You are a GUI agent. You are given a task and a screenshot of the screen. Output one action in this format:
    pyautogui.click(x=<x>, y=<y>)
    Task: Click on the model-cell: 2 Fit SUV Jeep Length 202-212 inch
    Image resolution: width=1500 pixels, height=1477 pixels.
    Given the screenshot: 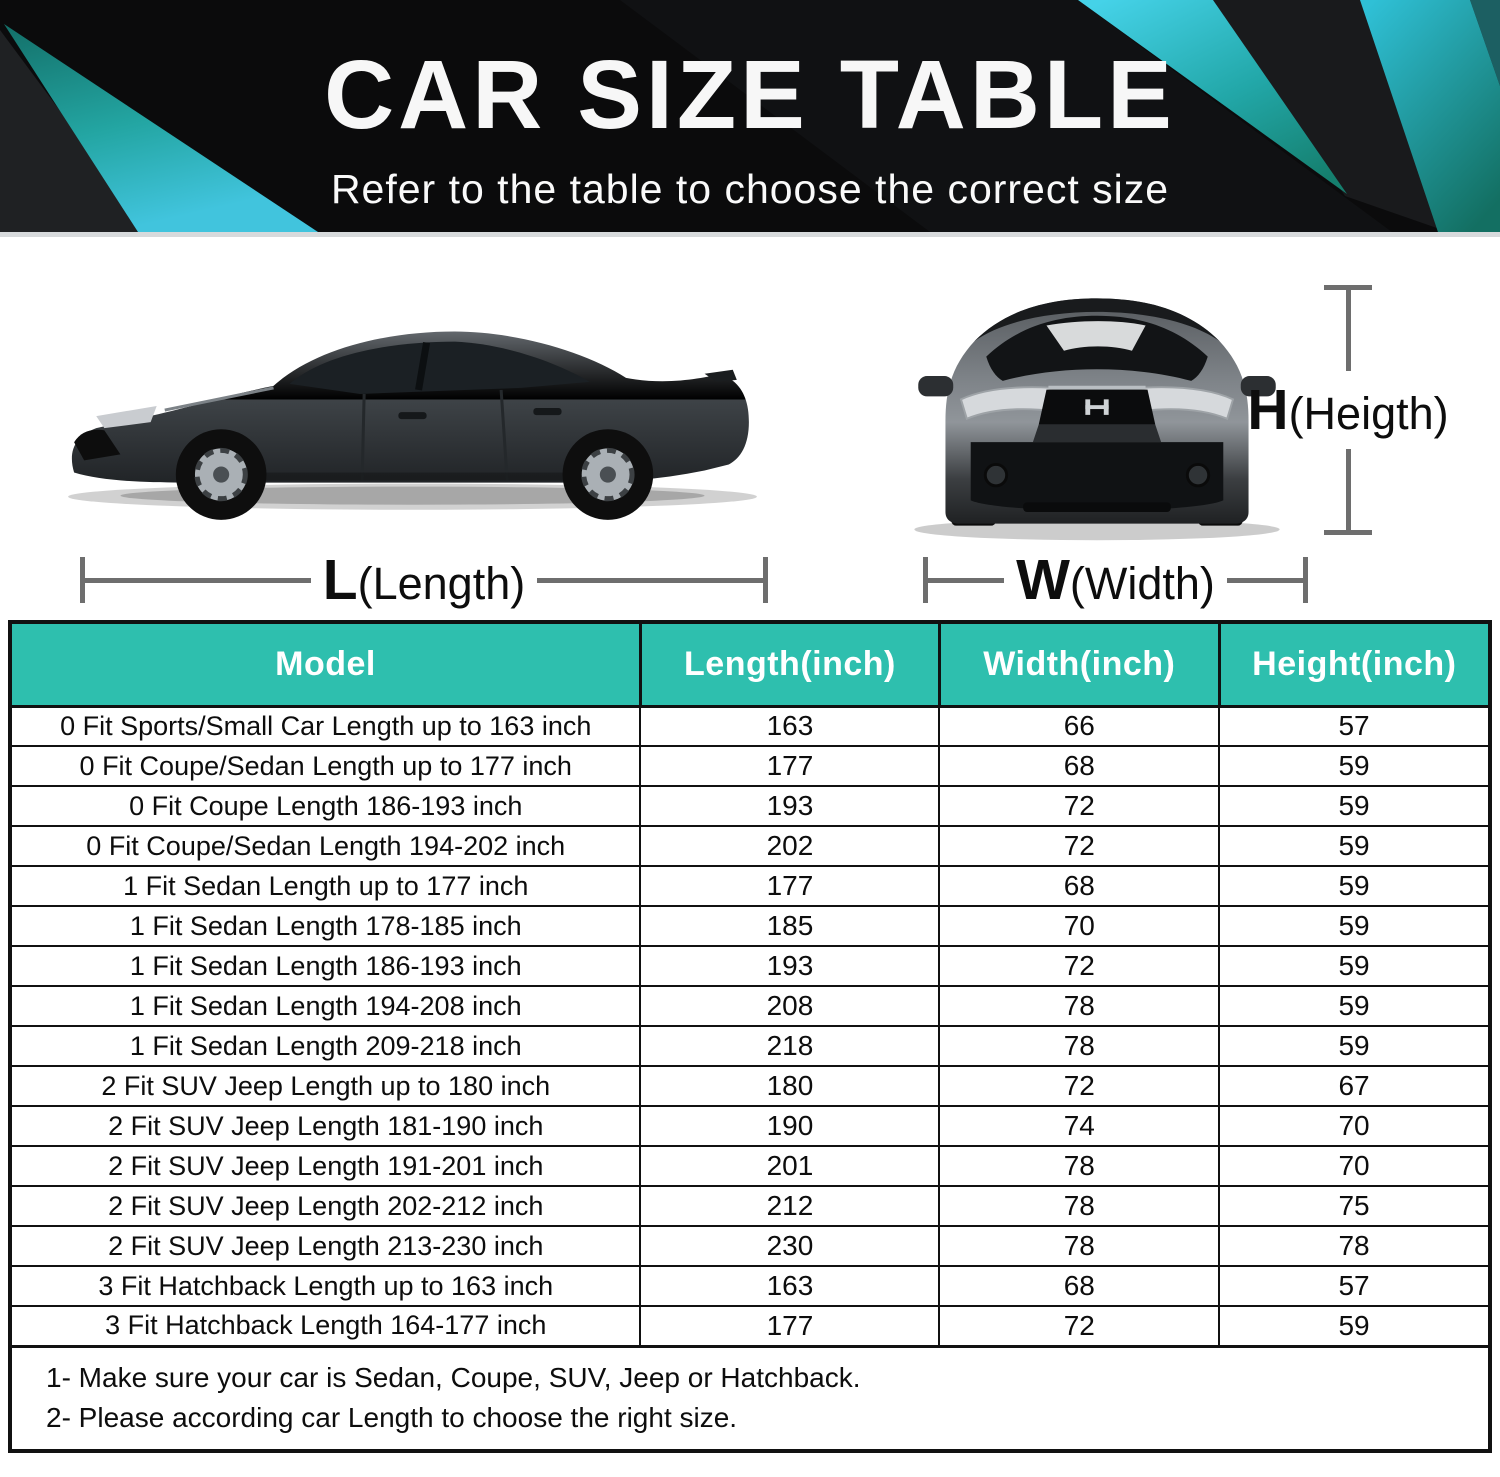 What is the action you would take?
    pyautogui.click(x=325, y=1206)
    